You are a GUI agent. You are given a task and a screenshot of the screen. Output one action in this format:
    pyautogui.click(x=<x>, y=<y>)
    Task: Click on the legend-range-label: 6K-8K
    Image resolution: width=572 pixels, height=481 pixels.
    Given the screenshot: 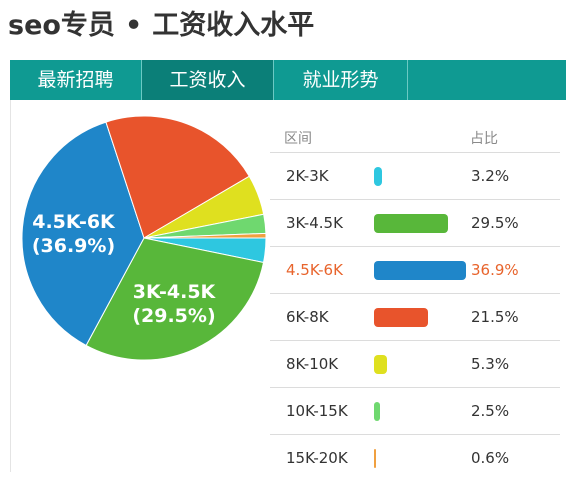 What is the action you would take?
    pyautogui.click(x=307, y=317)
    